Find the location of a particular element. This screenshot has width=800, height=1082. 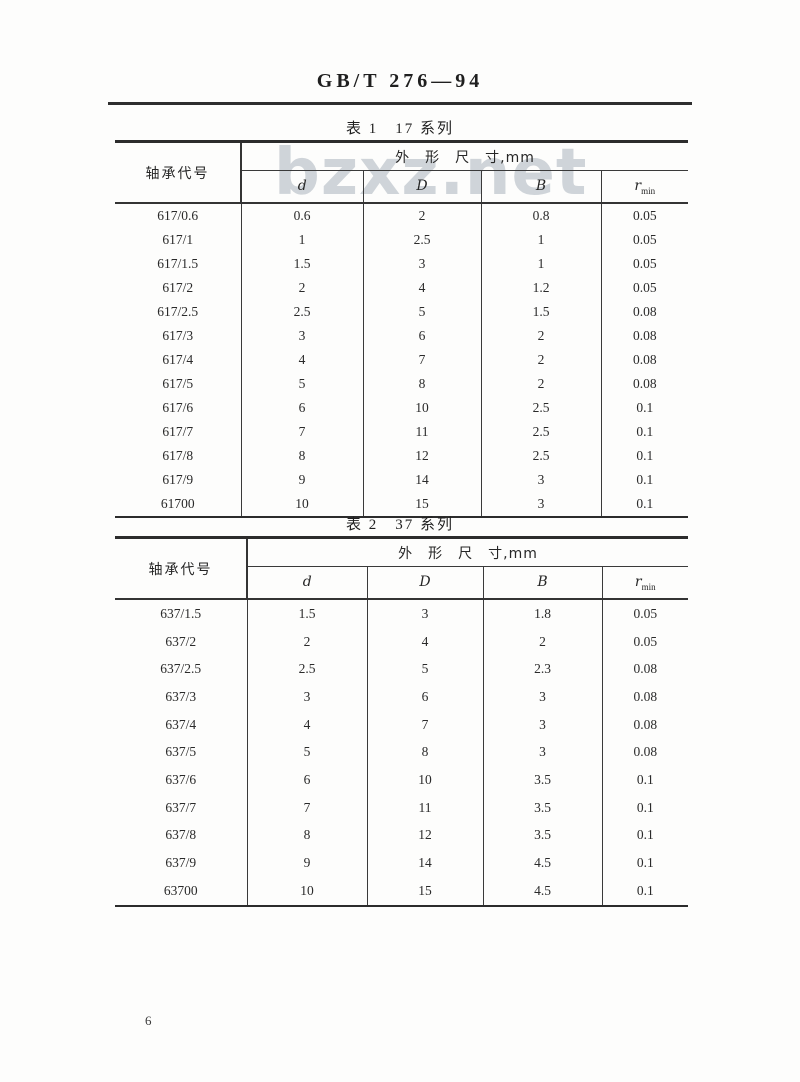

table-row: 617/8 8 12 2.5 0.1 is located at coordinates (401, 456).